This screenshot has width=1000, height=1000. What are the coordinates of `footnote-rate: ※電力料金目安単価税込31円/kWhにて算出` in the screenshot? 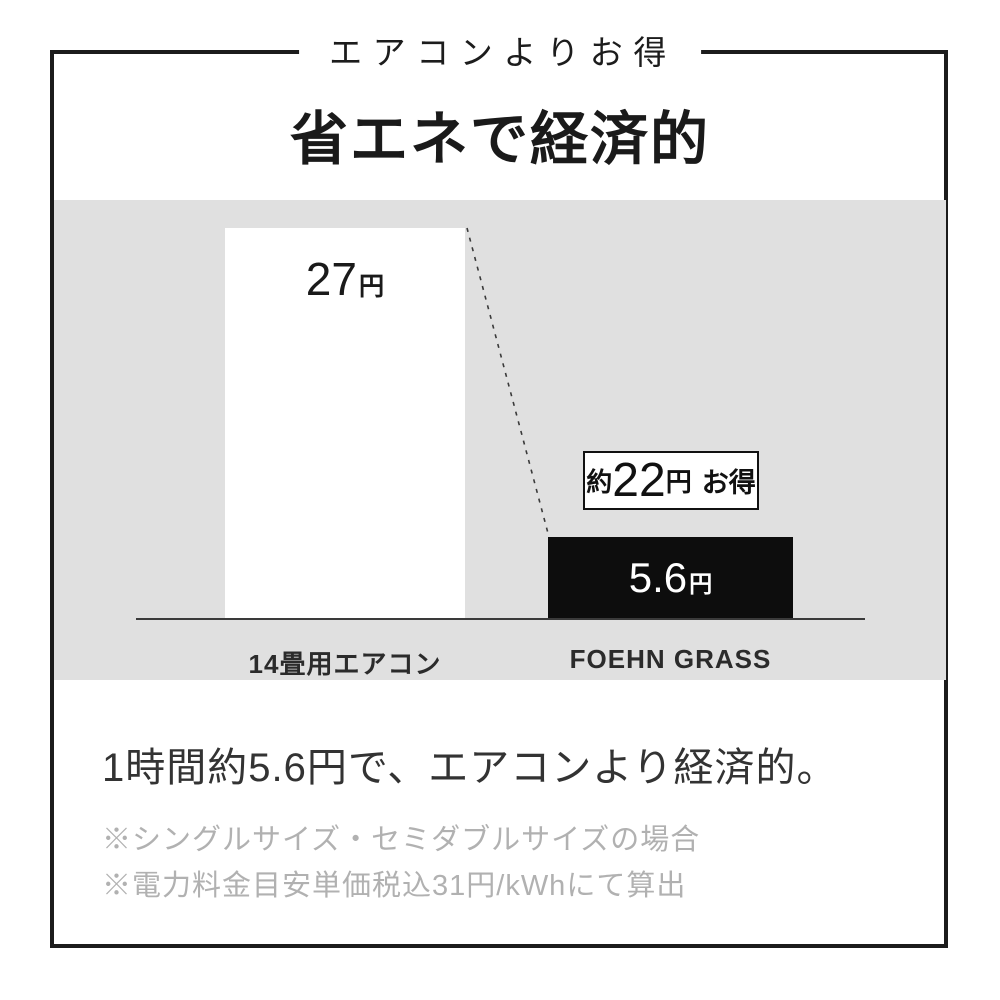 It's located at (394, 886).